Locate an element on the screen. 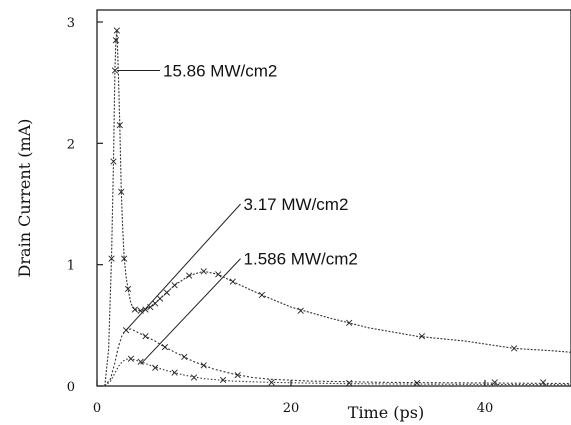  series-annotation-label: 3.17 MW/cm2 is located at coordinates (296, 204).